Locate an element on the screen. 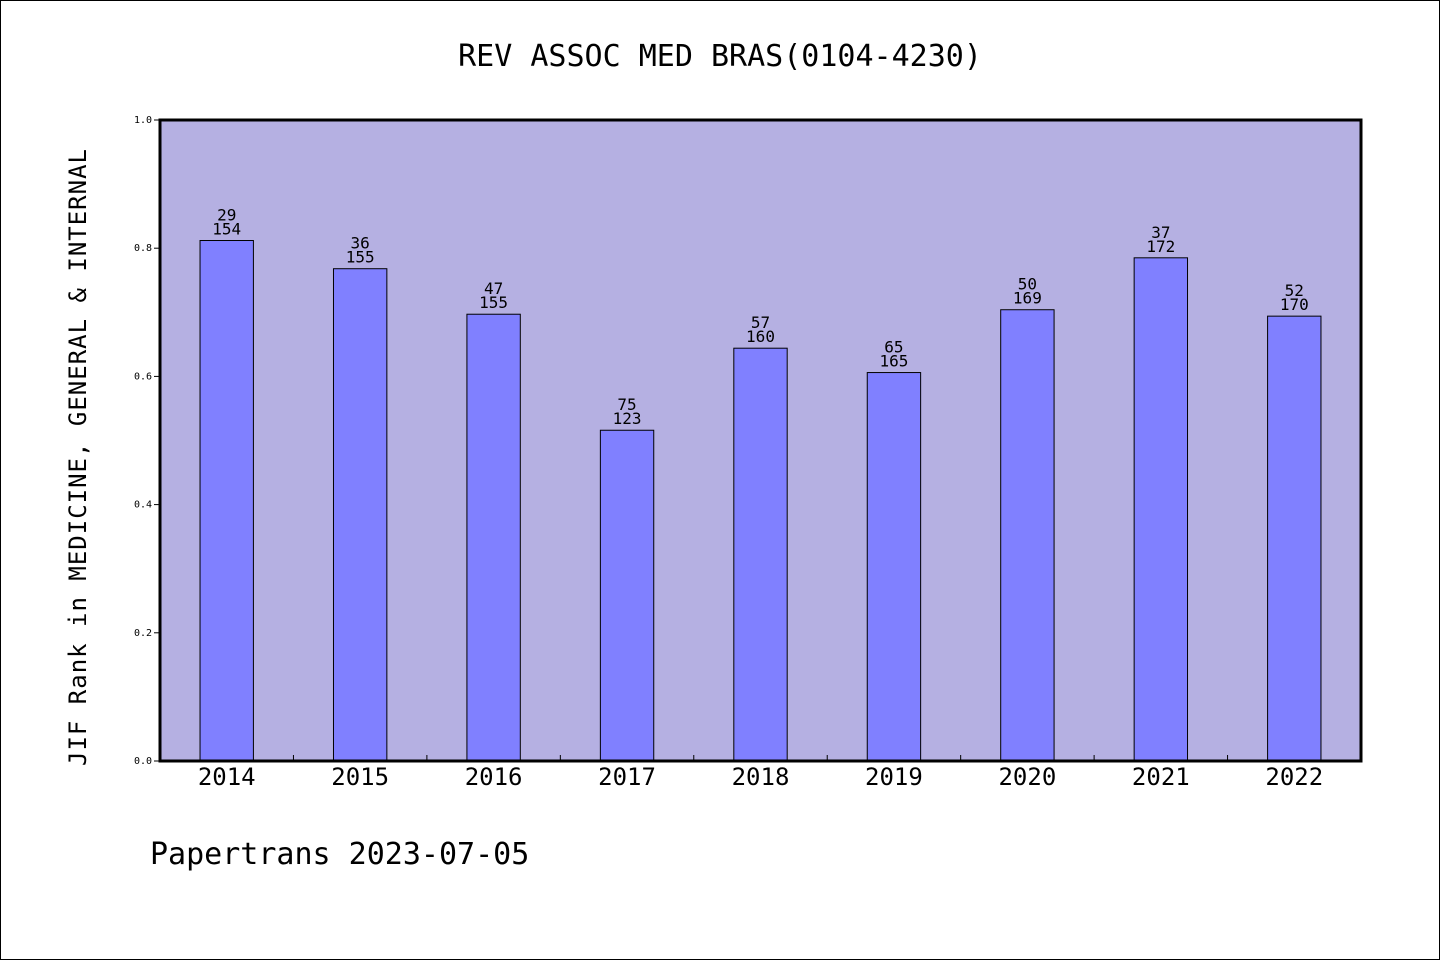  bar-rank-label: 65 is located at coordinates (893, 347).